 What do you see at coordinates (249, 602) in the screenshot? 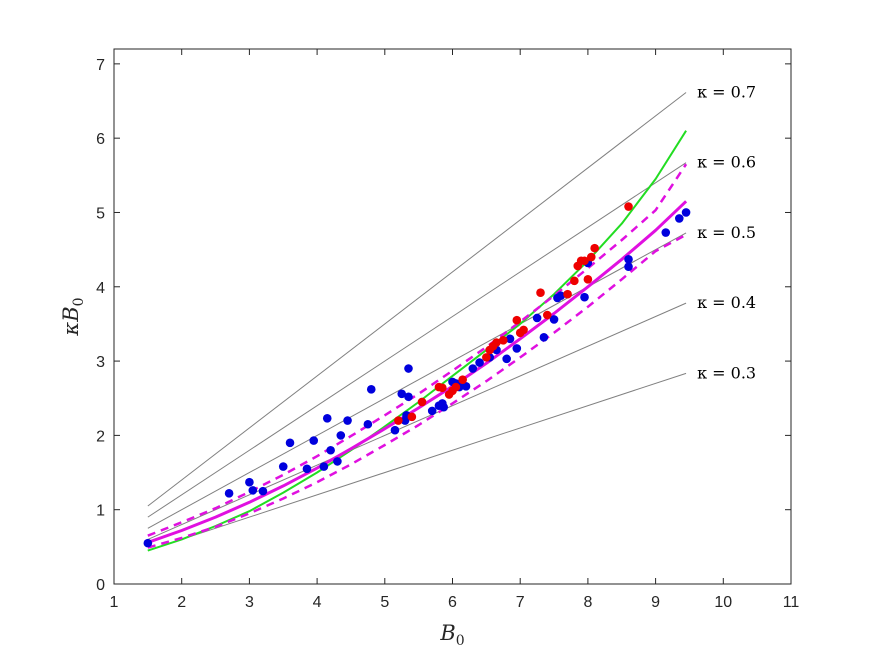
I see `x-tick-label: 3` at bounding box center [249, 602].